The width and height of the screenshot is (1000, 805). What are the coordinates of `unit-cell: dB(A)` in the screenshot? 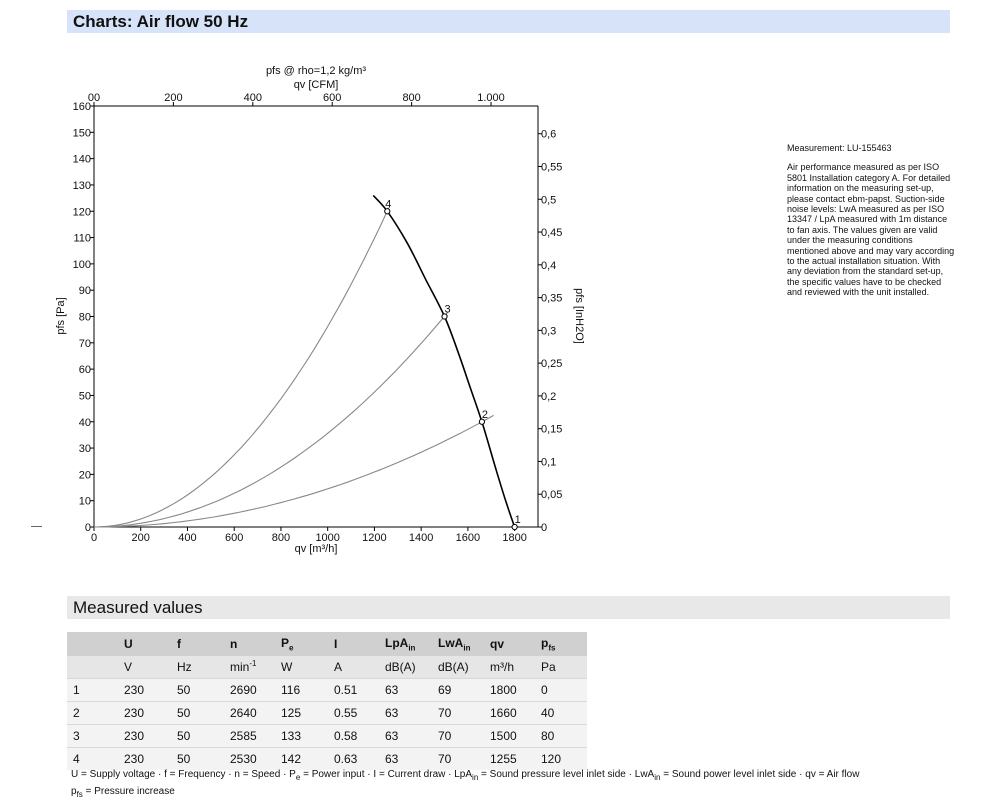 It's located at (405, 667).